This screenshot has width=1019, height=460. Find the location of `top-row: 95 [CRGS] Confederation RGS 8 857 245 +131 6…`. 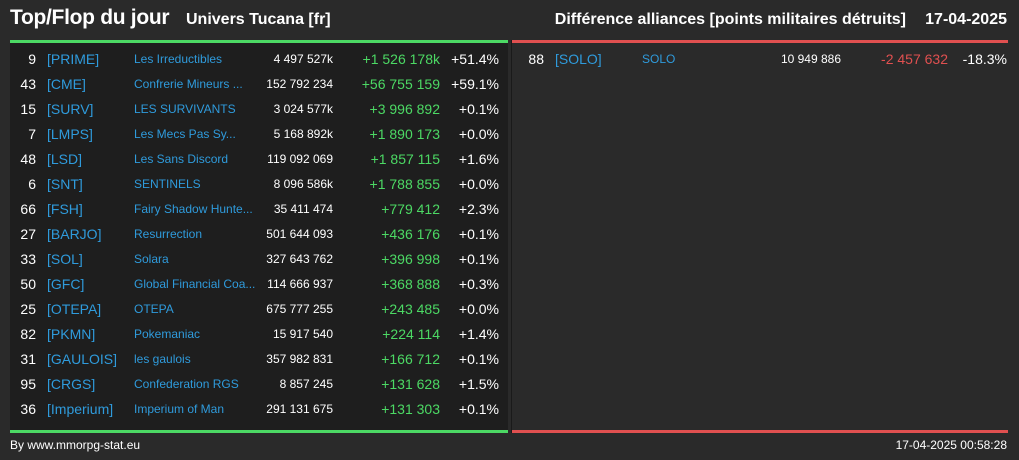

top-row: 95 [CRGS] Confederation RGS 8 857 245 +131 6… is located at coordinates (259, 384).